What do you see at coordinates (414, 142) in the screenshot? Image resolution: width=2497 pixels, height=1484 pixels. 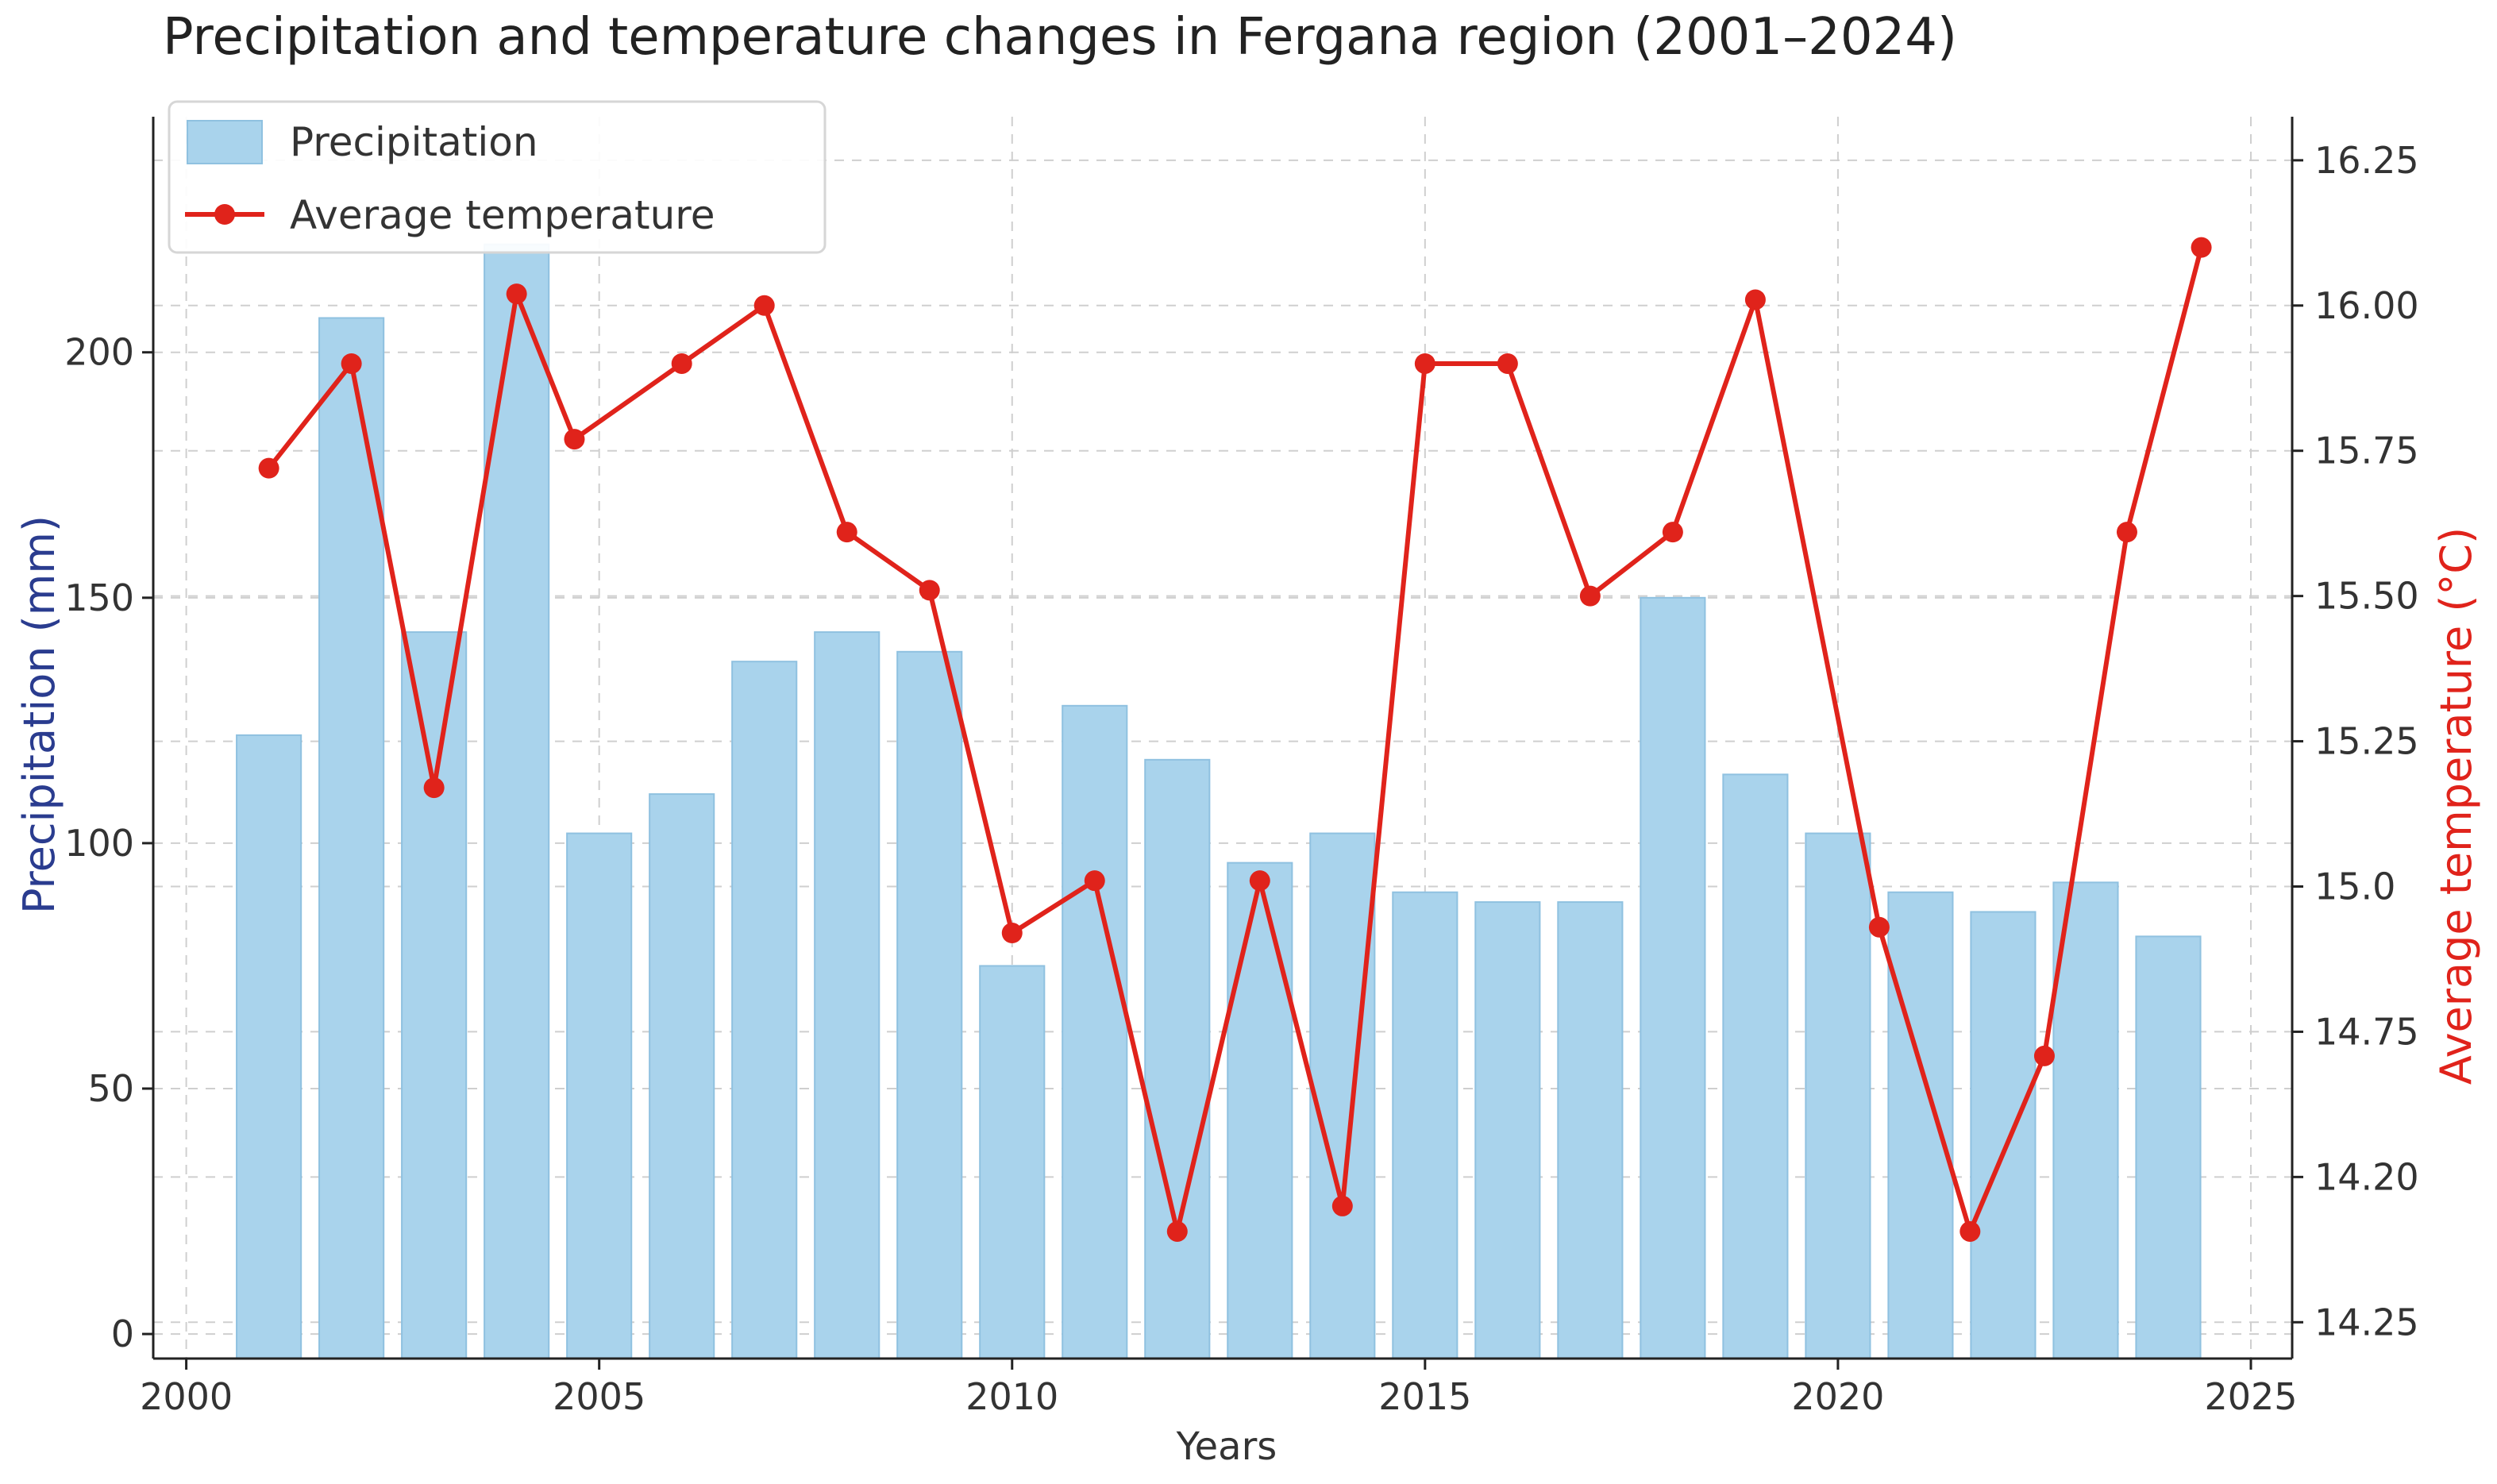 I see `legend-label-precipitation: Precipitation` at bounding box center [414, 142].